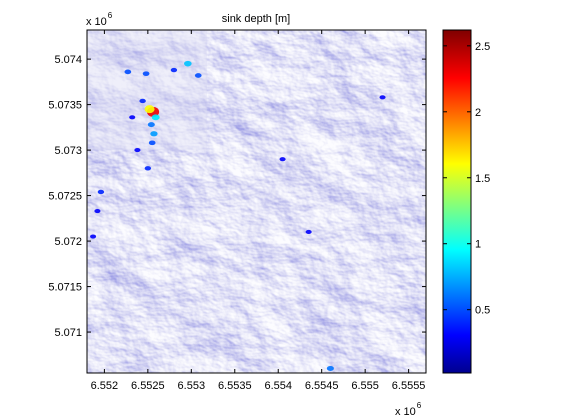 The width and height of the screenshot is (561, 420). Describe the element at coordinates (68, 333) in the screenshot. I see `y-tick-label: 5.071` at that location.